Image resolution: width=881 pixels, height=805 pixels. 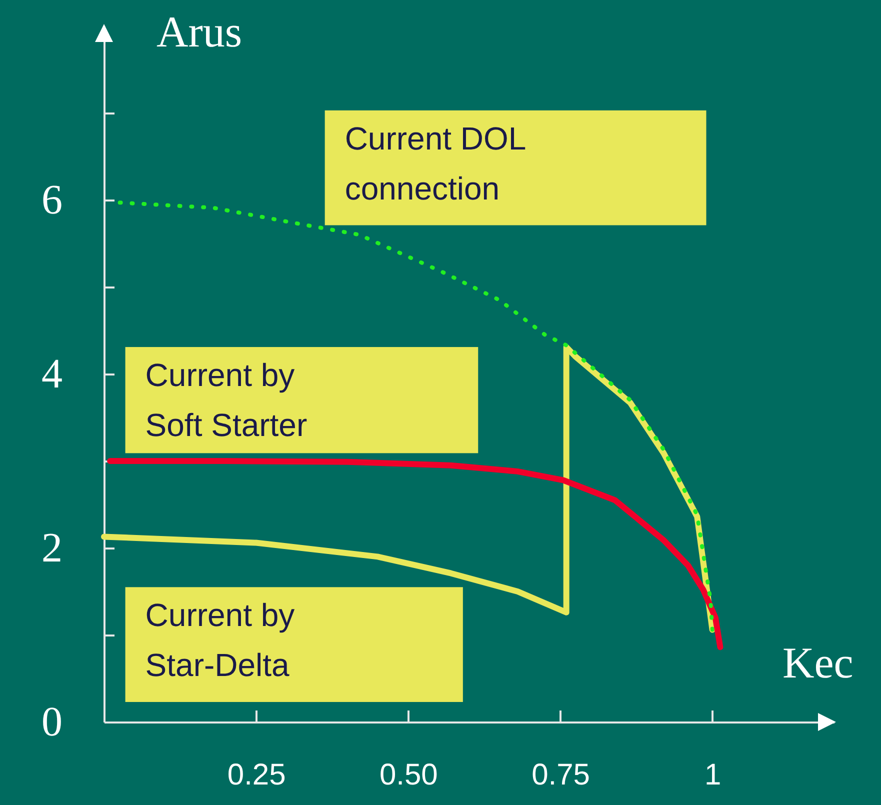 What do you see at coordinates (52, 549) in the screenshot?
I see `y-tick-label: 2` at bounding box center [52, 549].